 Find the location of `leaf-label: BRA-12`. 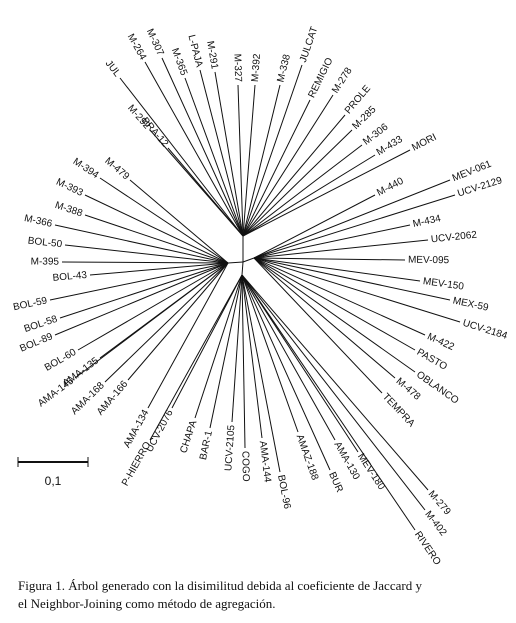

leaf-label: BRA-12 is located at coordinates (154, 133).